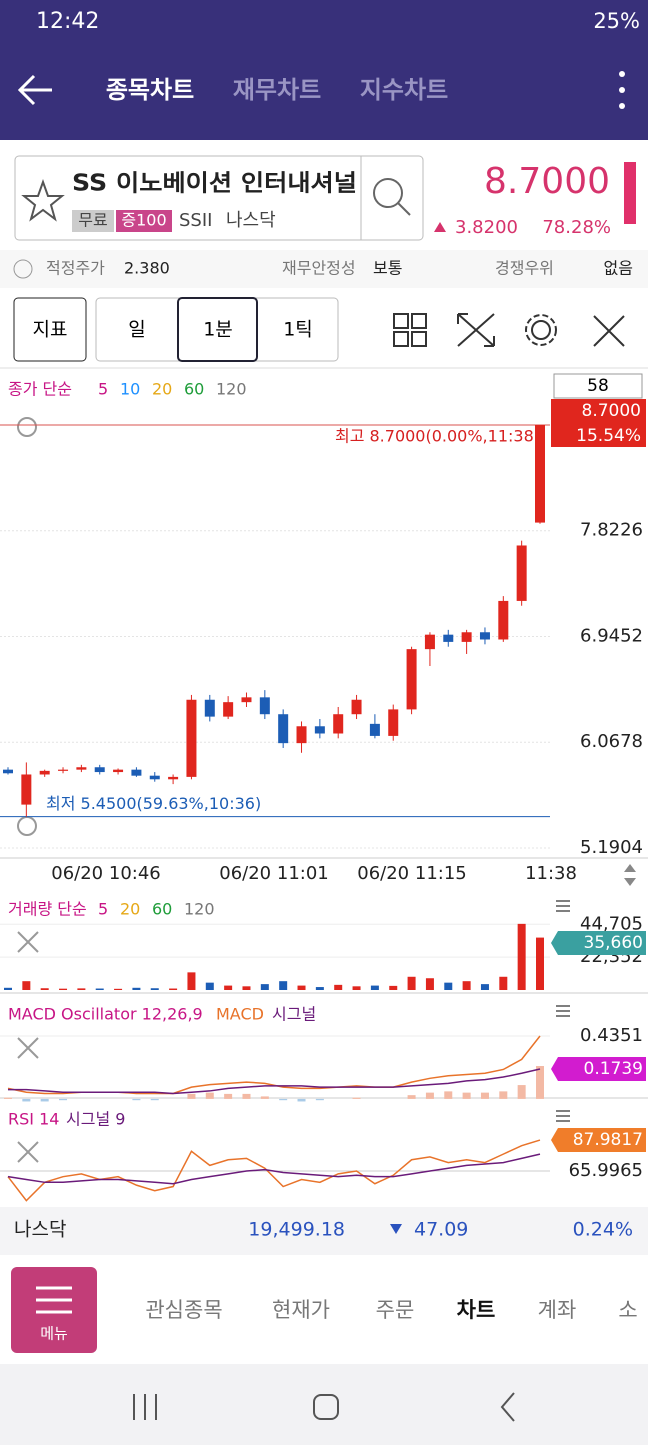 The height and width of the screenshot is (1449, 648). I want to click on scroll-arrows, so click(630, 875).